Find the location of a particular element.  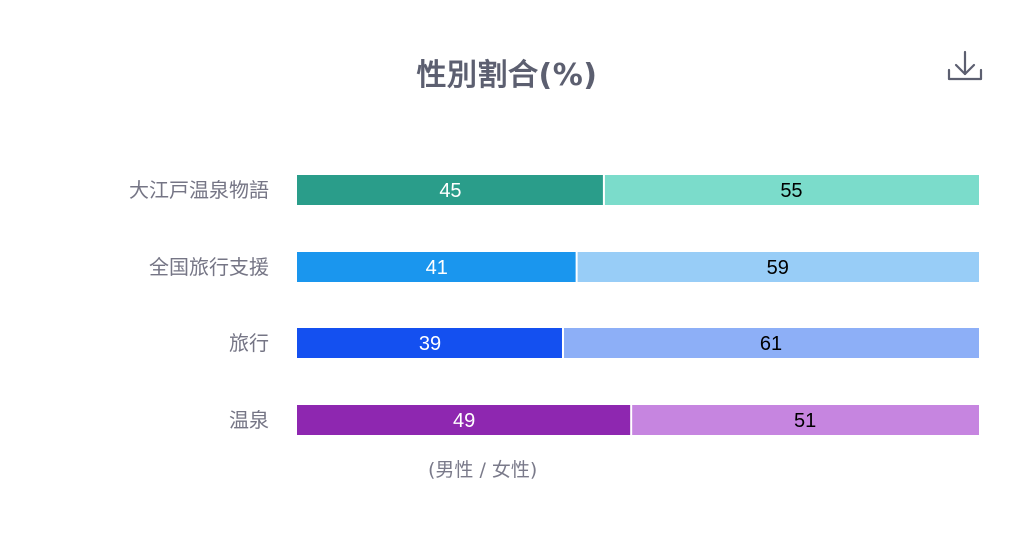

download-icon is located at coordinates (965, 65).